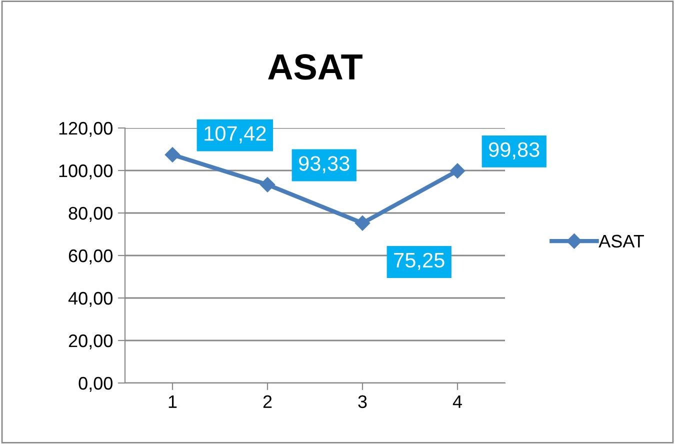 This screenshot has height=444, width=675. I want to click on x-tick-label: 4, so click(457, 401).